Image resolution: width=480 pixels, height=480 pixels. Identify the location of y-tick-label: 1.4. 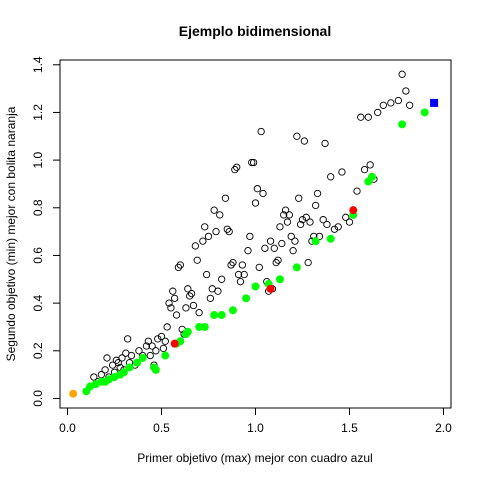
(38, 64).